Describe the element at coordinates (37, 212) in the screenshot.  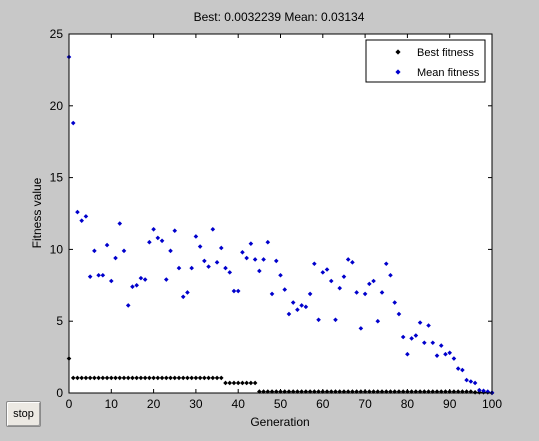
I see `y-axis-label: Fitness value` at that location.